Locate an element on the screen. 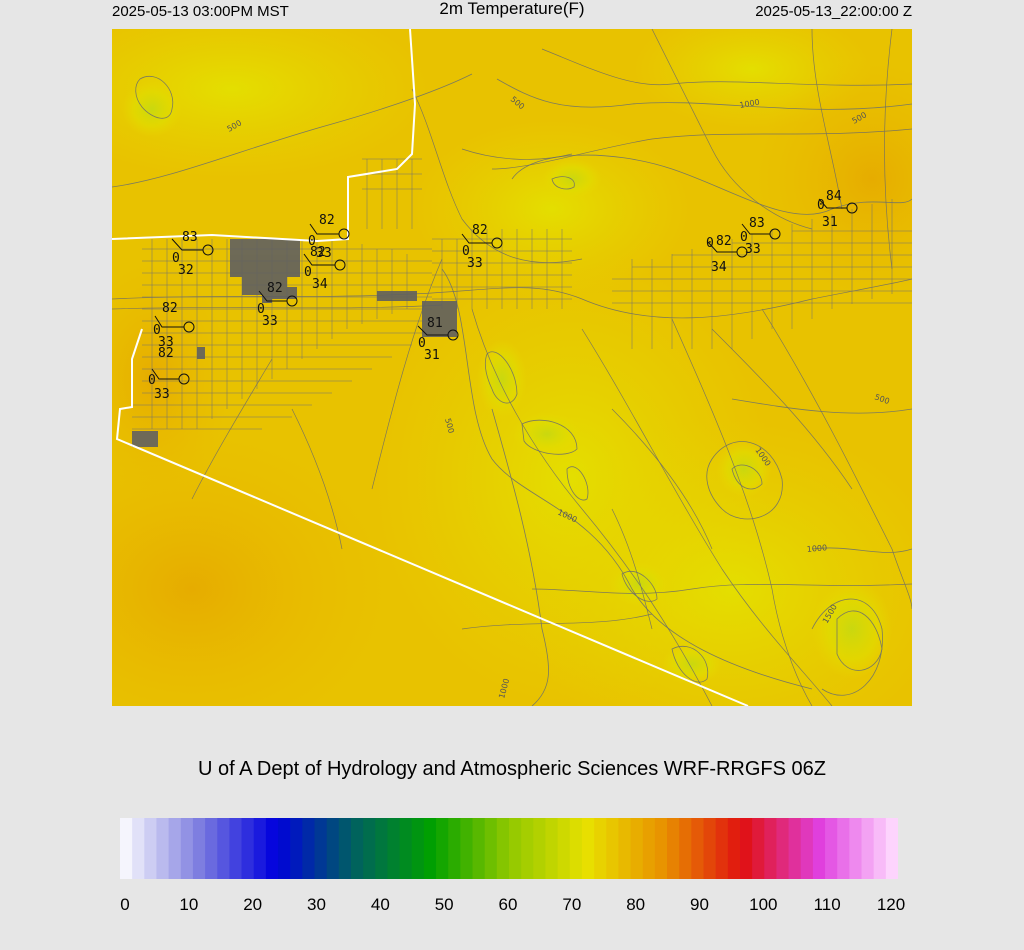  station-plot: 81 0 31 is located at coordinates (438, 339).